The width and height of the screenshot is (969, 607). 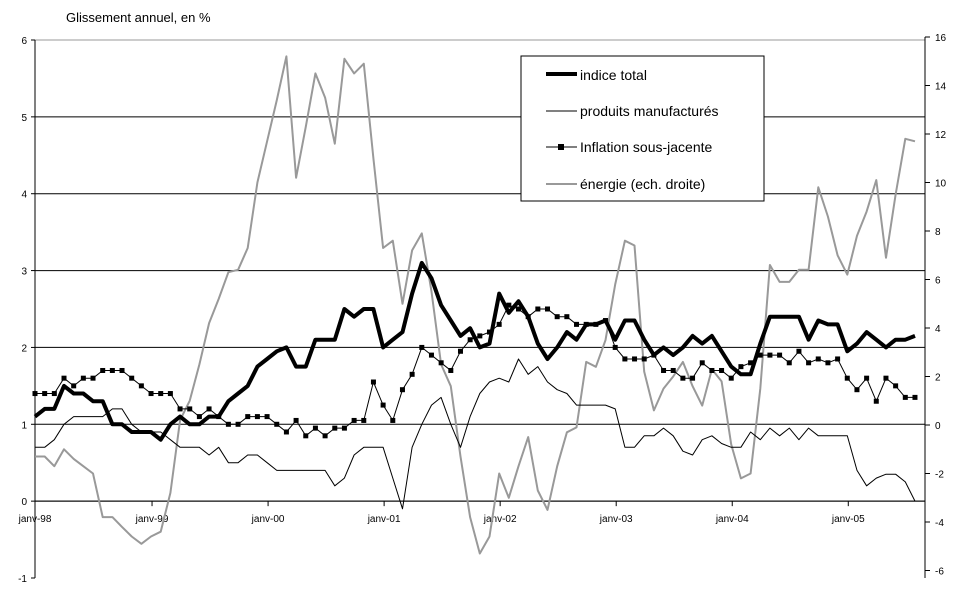 I want to click on y-left-tick-label: 6, so click(x=24, y=41).